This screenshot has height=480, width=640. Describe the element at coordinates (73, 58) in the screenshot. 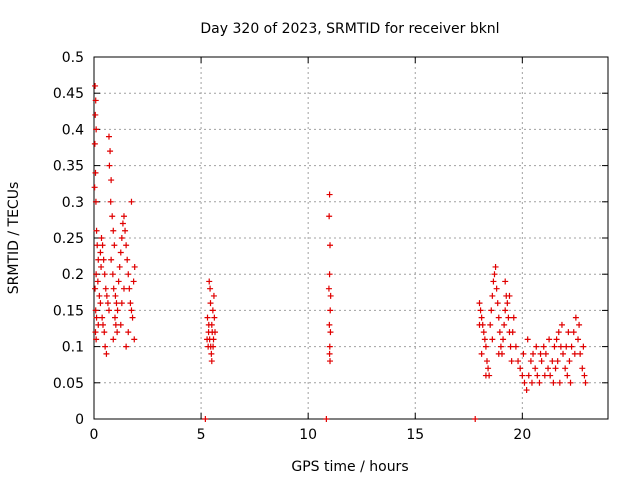

I see `y-tick-label: 0.5` at that location.